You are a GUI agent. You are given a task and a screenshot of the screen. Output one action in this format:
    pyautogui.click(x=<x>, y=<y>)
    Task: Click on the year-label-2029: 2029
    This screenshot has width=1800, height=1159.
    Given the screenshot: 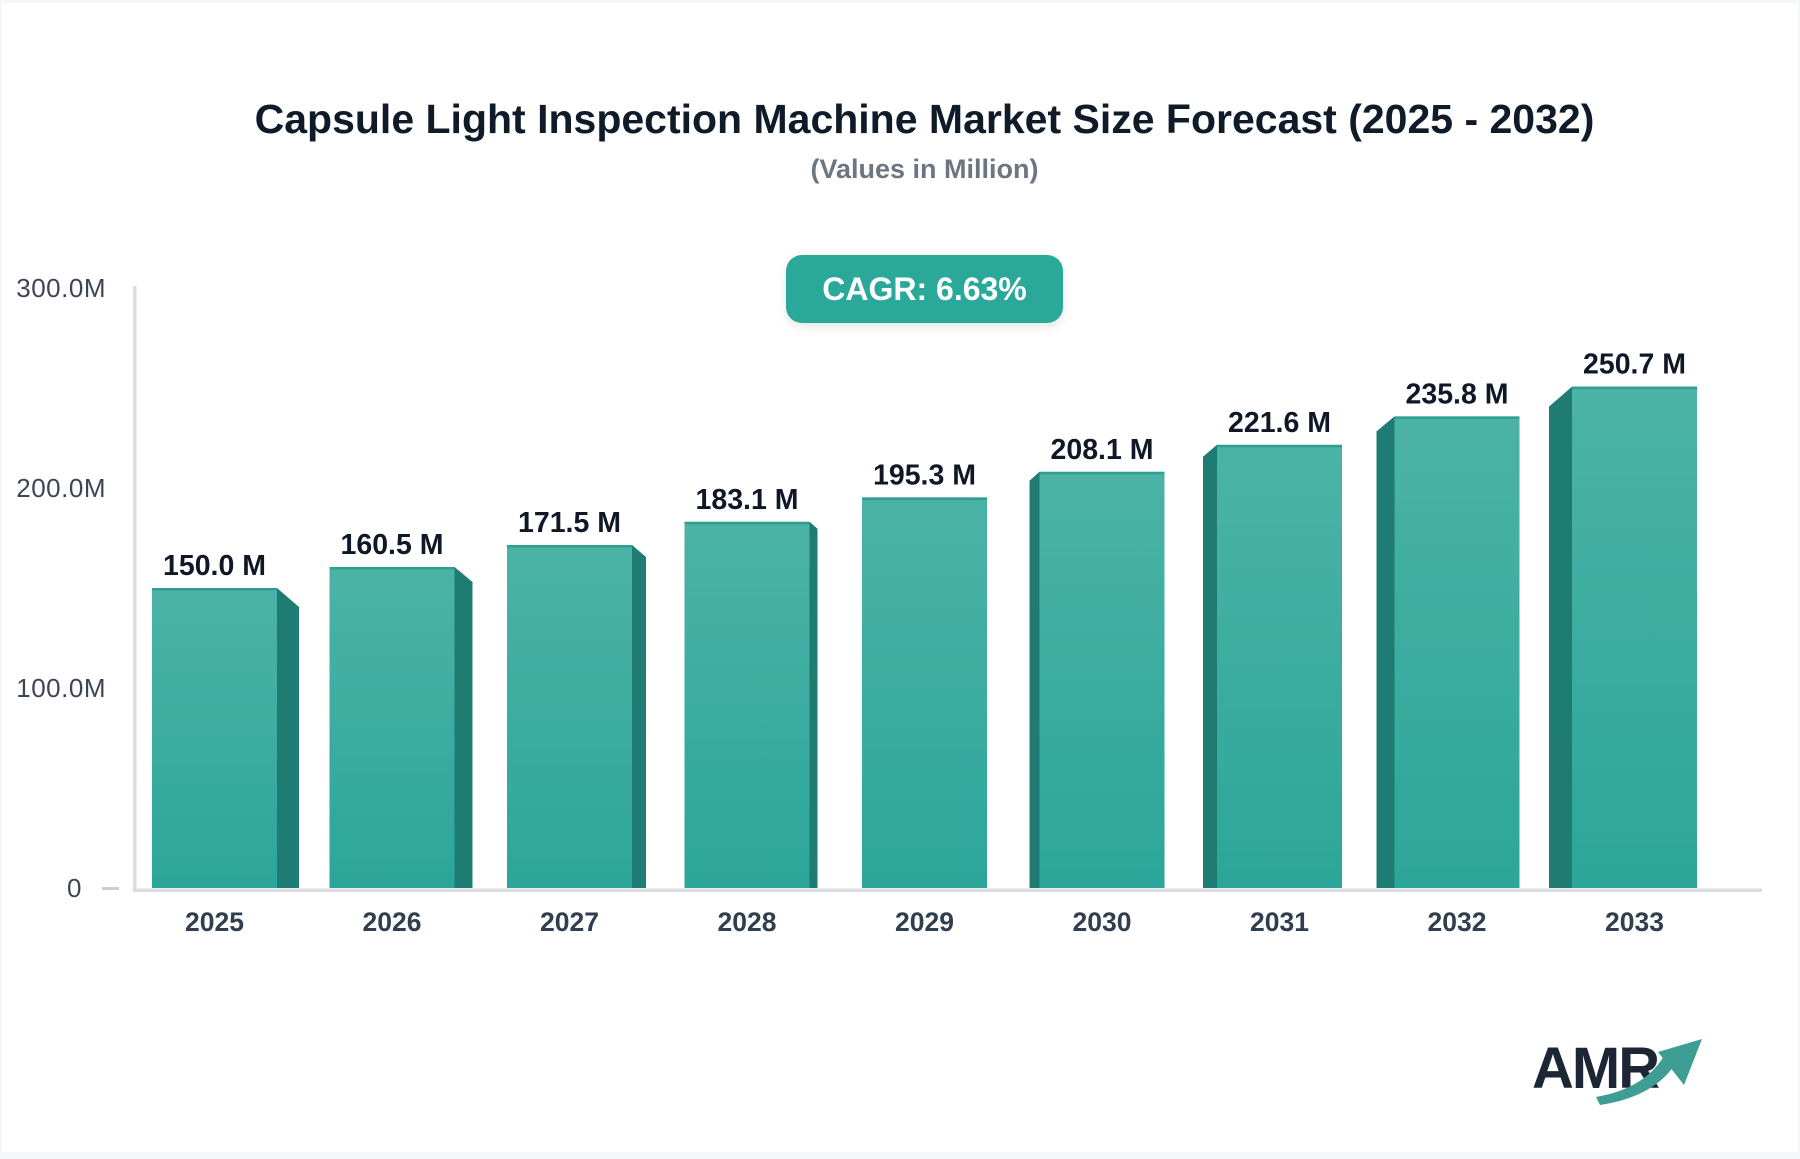 What is the action you would take?
    pyautogui.click(x=924, y=922)
    